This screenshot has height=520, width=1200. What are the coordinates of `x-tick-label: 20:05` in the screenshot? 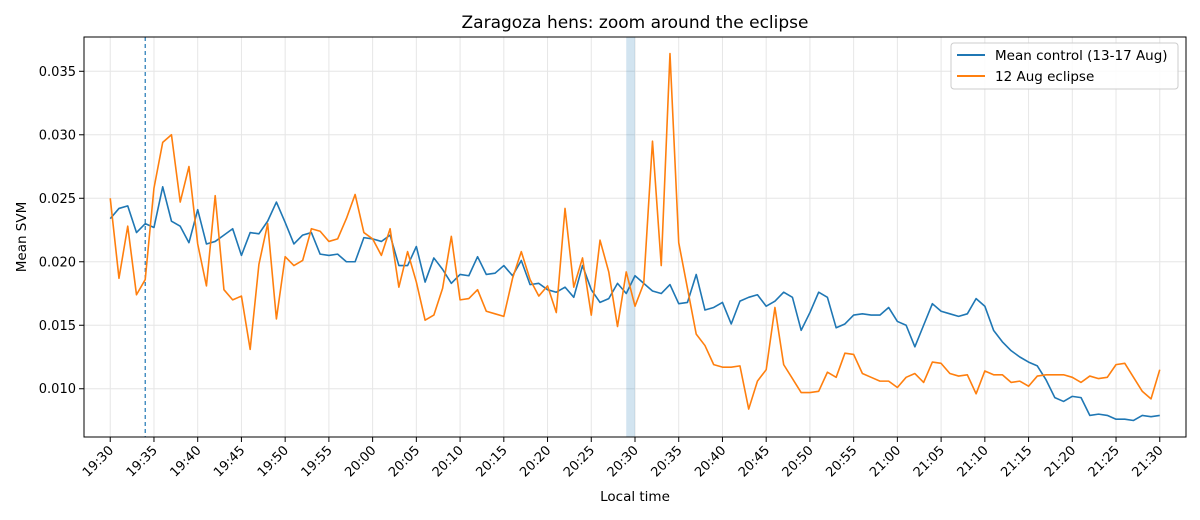 It's located at (404, 461).